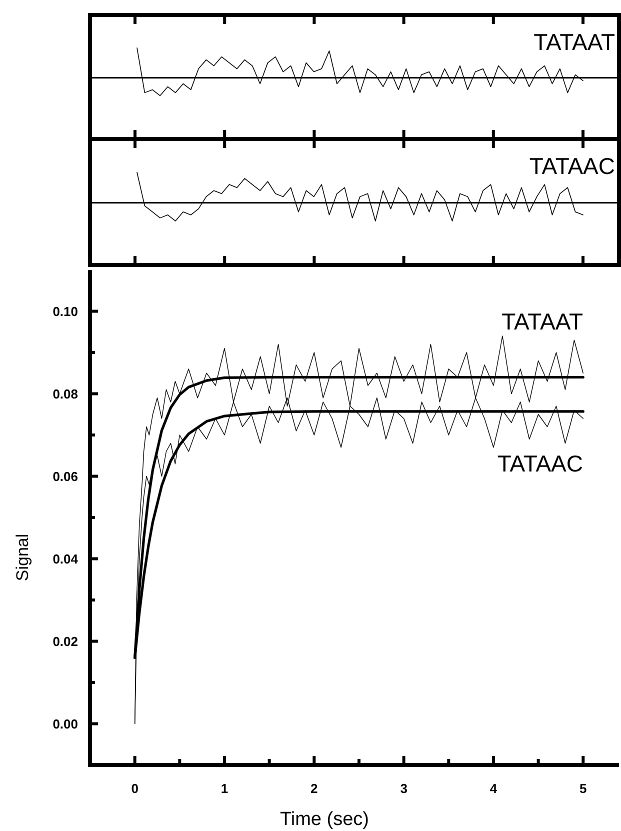 The width and height of the screenshot is (621, 831). I want to click on legend-label: TATAAC, so click(572, 166).